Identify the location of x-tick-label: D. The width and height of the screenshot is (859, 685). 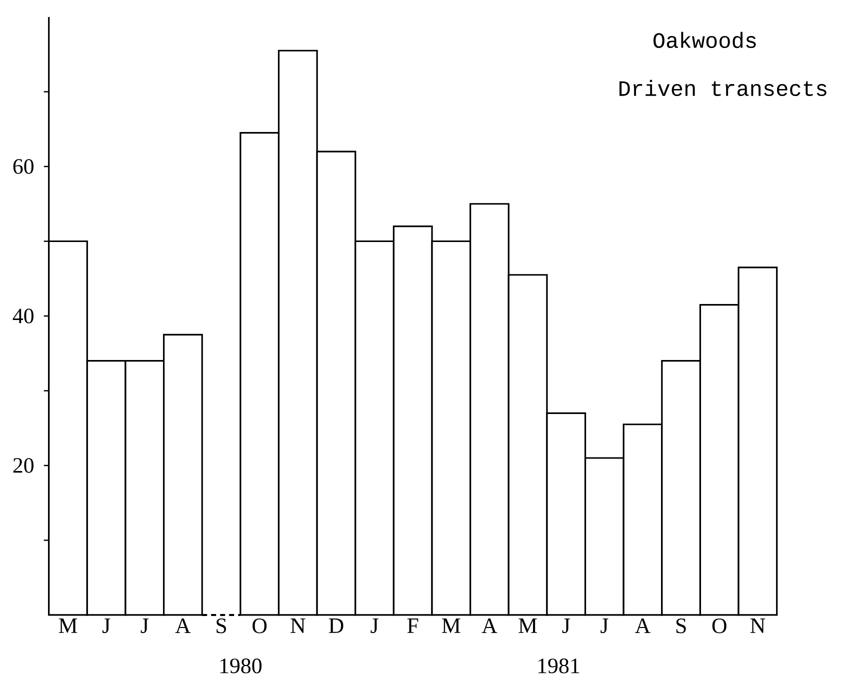
(336, 625).